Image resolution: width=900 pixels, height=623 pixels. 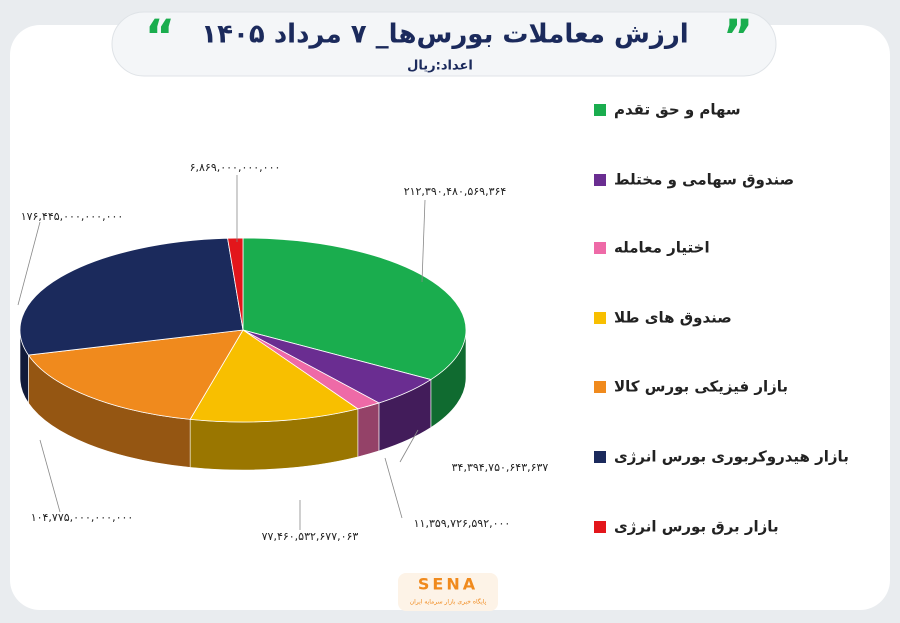 I want to click on value-label: ۲۱۲,۳۹۰,۴۸۰,۵۶۹,۳۶۴, so click(x=455, y=191).